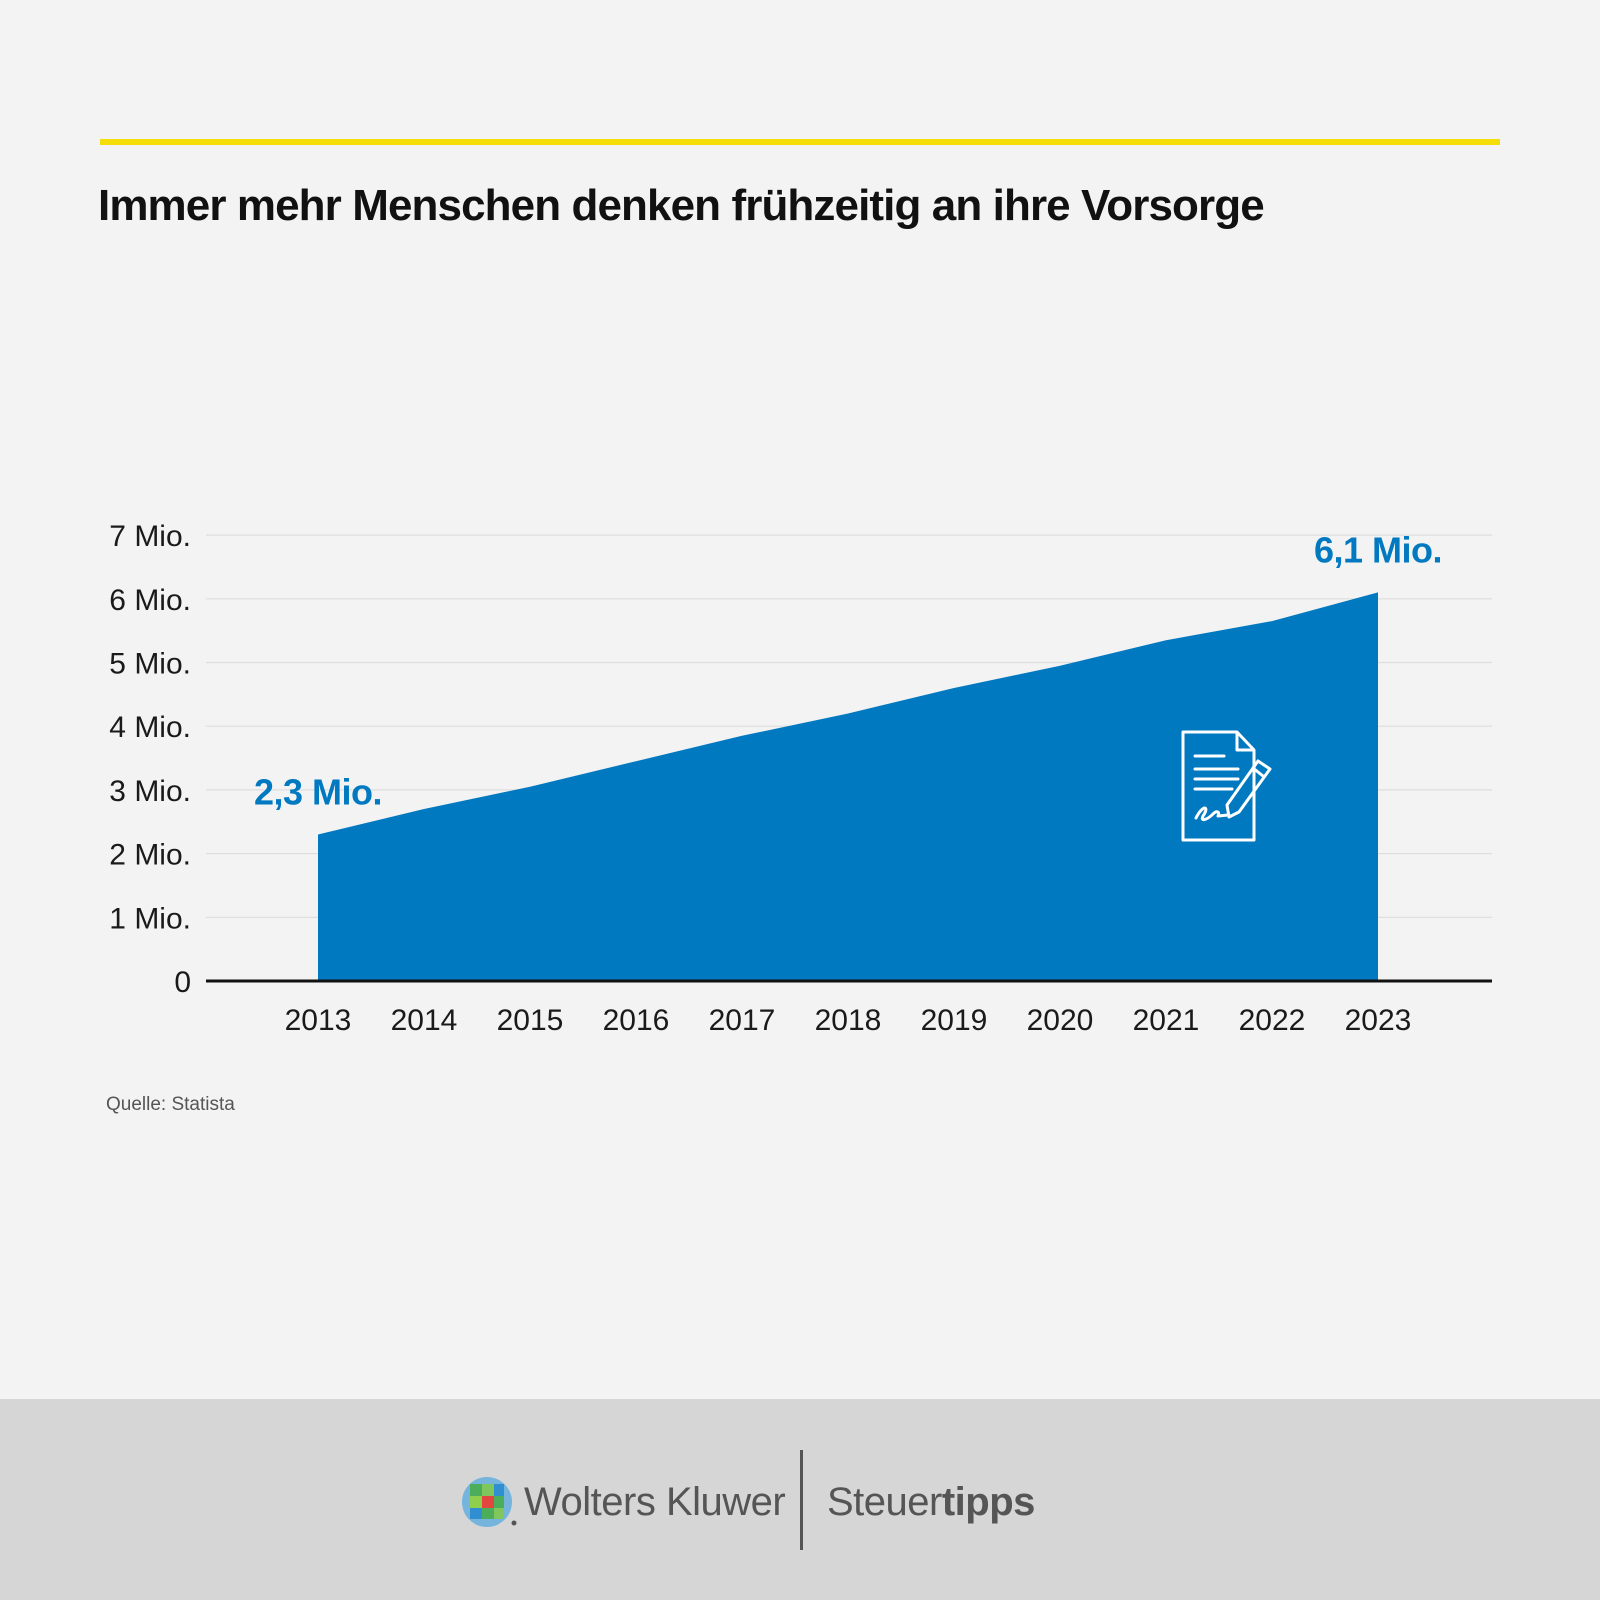  What do you see at coordinates (150, 855) in the screenshot?
I see `y-tick-label: 2 Mio.` at bounding box center [150, 855].